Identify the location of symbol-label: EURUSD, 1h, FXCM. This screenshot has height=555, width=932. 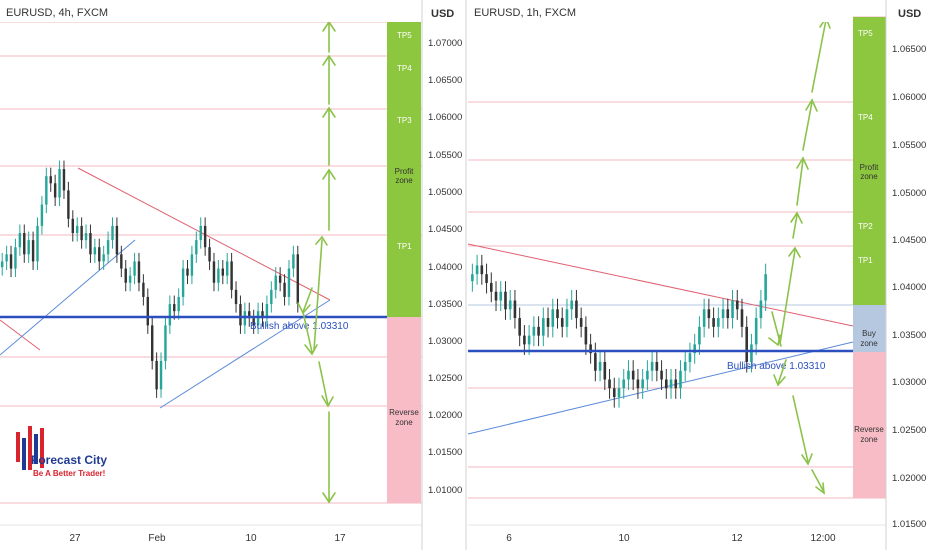
(525, 13).